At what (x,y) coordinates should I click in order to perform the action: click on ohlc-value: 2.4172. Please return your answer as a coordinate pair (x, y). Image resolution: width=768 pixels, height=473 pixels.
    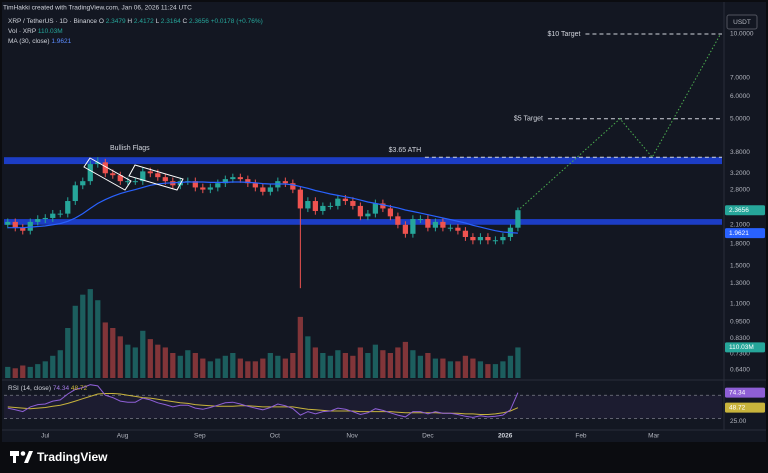
    Looking at the image, I should click on (144, 21).